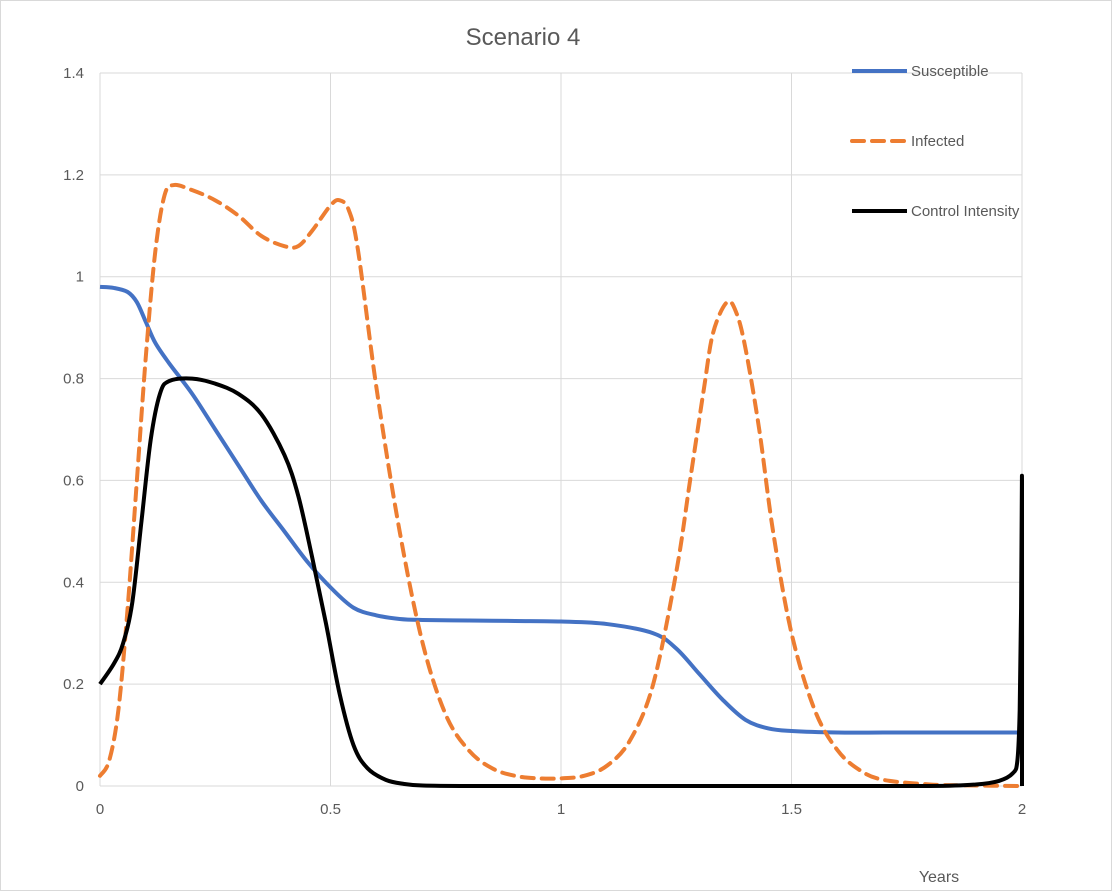 Image resolution: width=1112 pixels, height=895 pixels. I want to click on x-axis-title: Years, so click(939, 877).